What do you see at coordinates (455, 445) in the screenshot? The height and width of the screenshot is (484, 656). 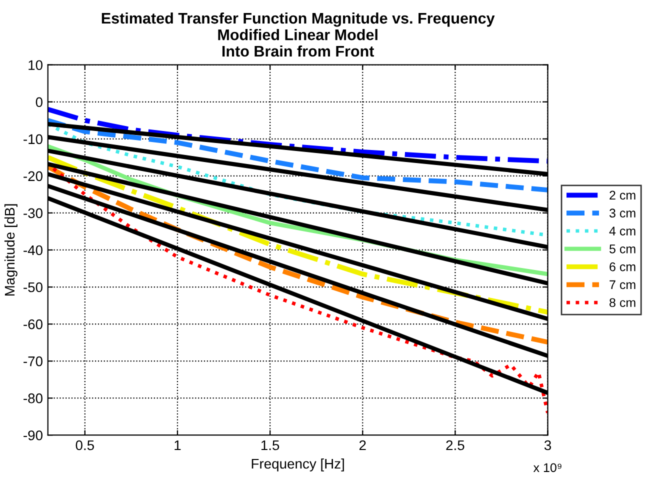 I see `x-tick-label: 2.5` at bounding box center [455, 445].